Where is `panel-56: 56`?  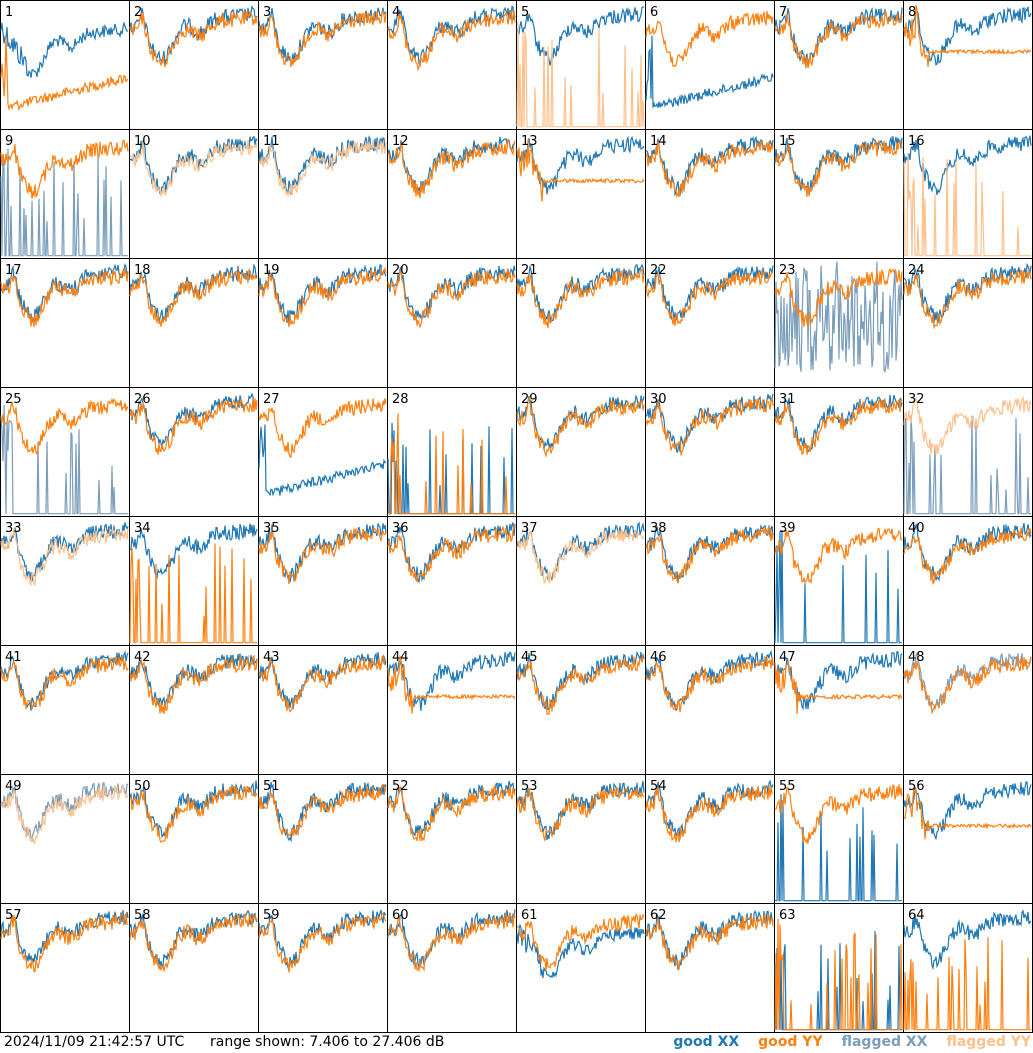
panel-56: 56 is located at coordinates (968, 839).